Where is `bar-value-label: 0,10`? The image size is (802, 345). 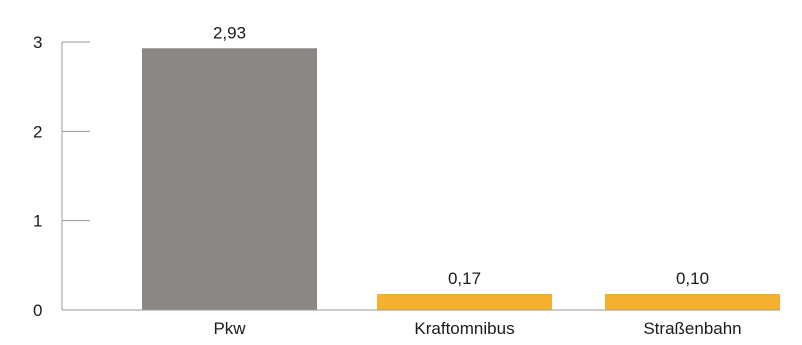
bar-value-label: 0,10 is located at coordinates (692, 278).